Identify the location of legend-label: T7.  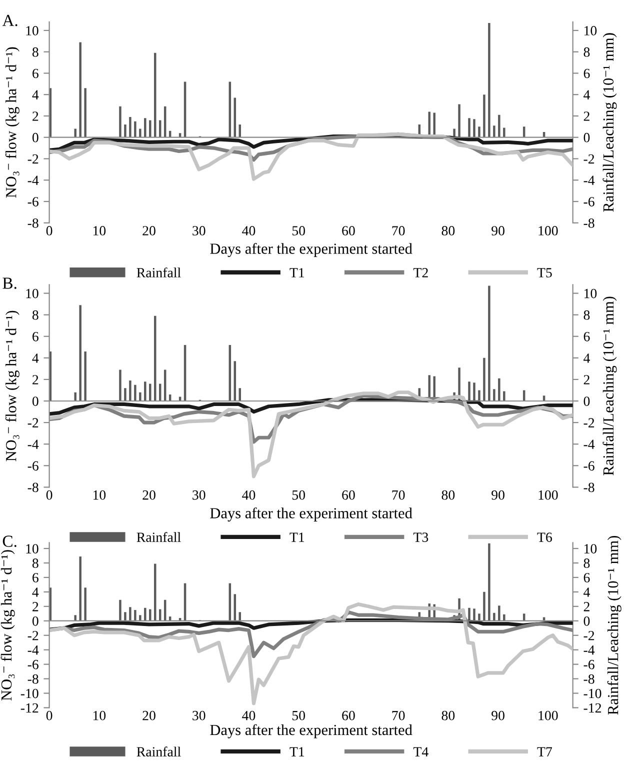
(544, 751).